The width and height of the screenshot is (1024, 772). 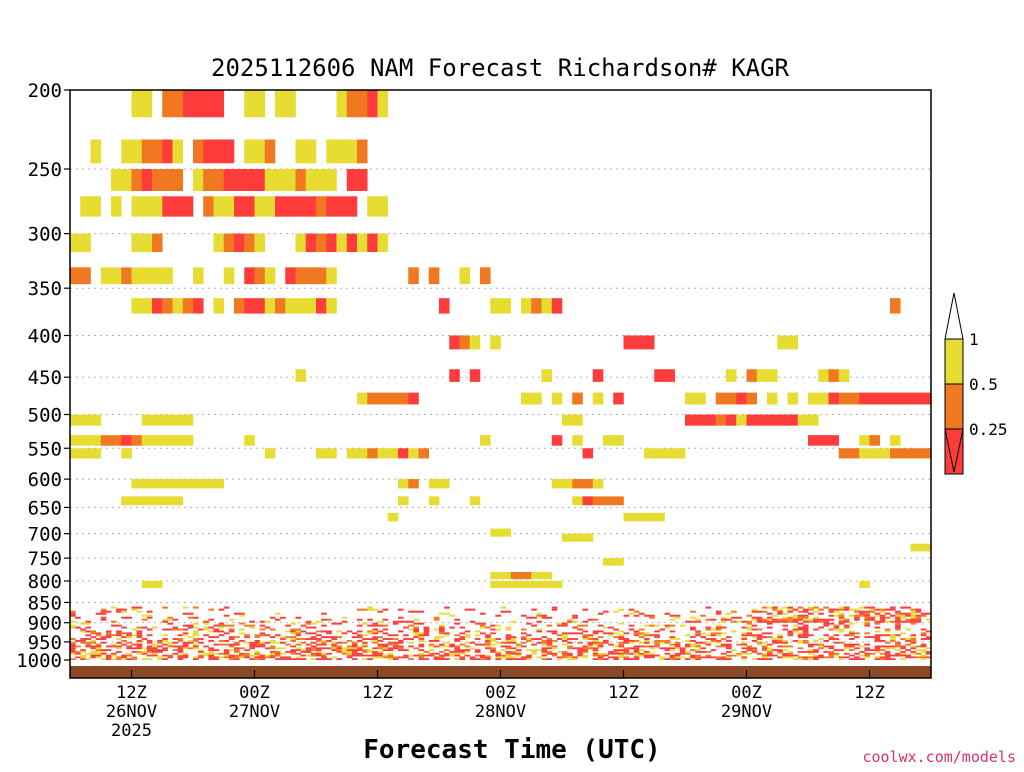 What do you see at coordinates (939, 757) in the screenshot?
I see `credit-link: coolwx.com/models` at bounding box center [939, 757].